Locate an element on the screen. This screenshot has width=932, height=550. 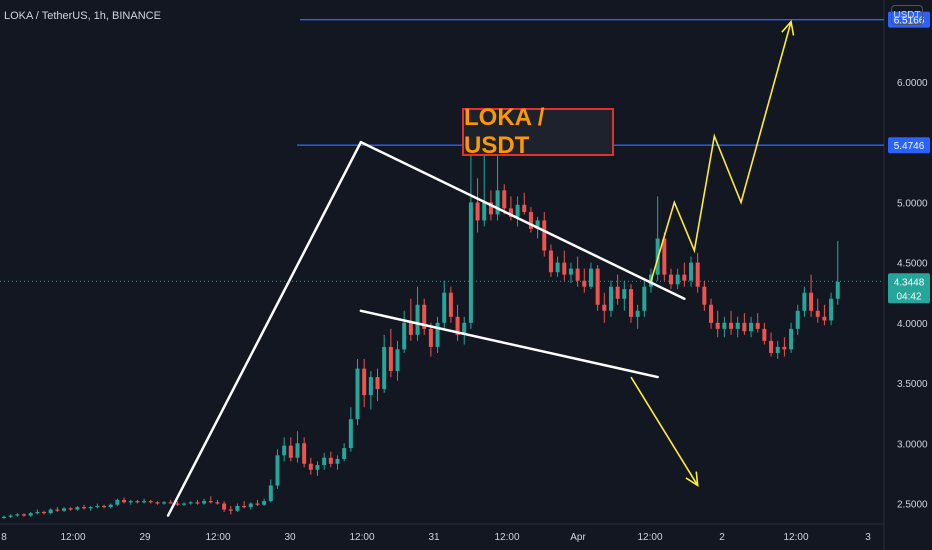
upper-trendline is located at coordinates (522, 220).